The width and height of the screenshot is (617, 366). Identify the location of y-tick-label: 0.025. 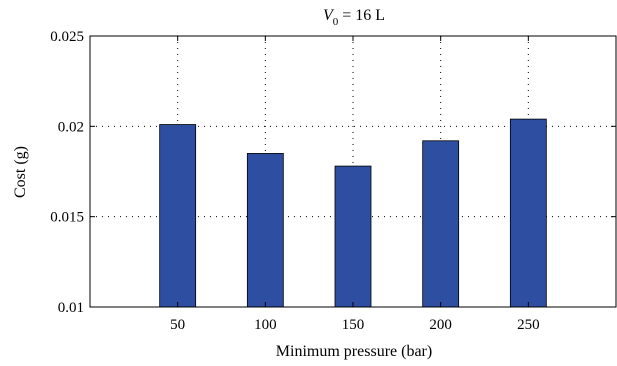
(67, 37).